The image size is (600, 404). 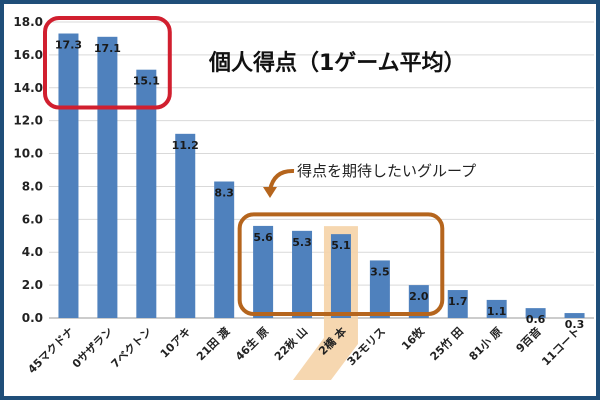 What do you see at coordinates (32, 219) in the screenshot?
I see `y-tick-label: 6.0` at bounding box center [32, 219].